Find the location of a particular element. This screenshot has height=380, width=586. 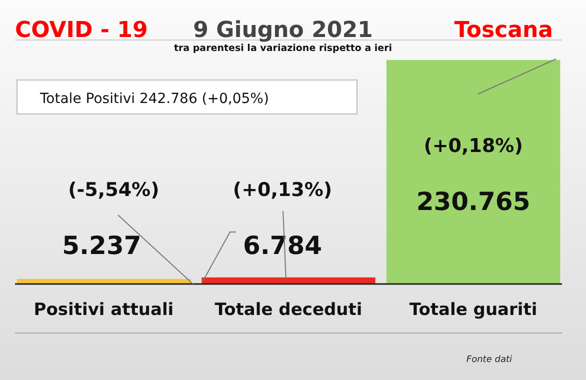

x-tick-label: Positivi attuali is located at coordinates (104, 310).